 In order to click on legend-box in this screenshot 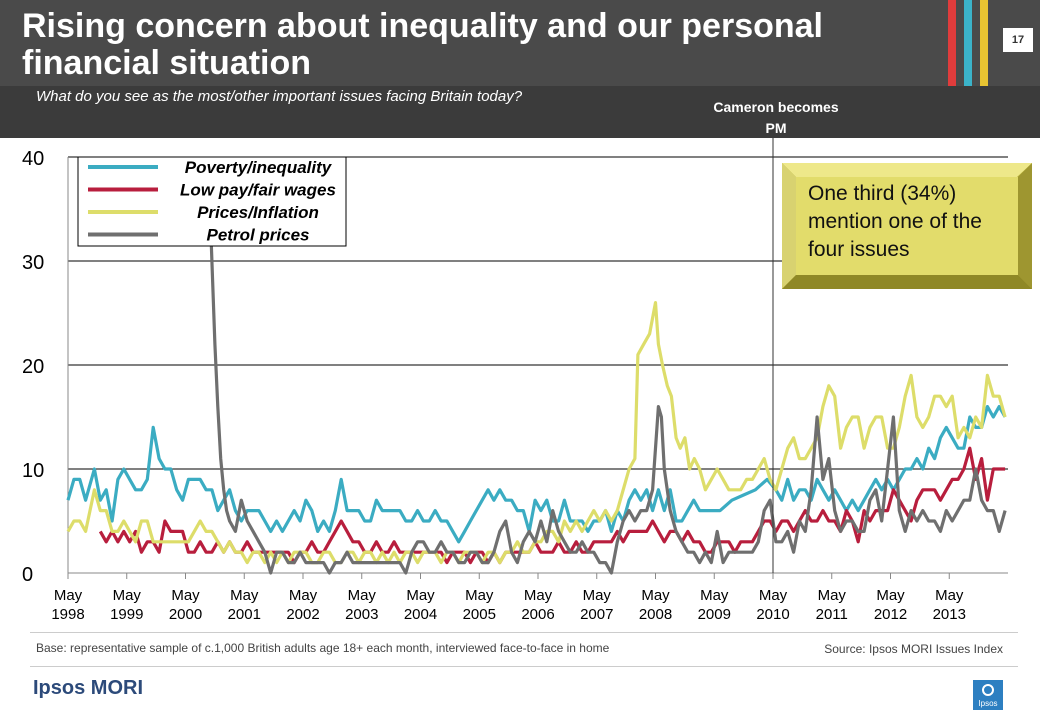, I will do `click(212, 201)`.